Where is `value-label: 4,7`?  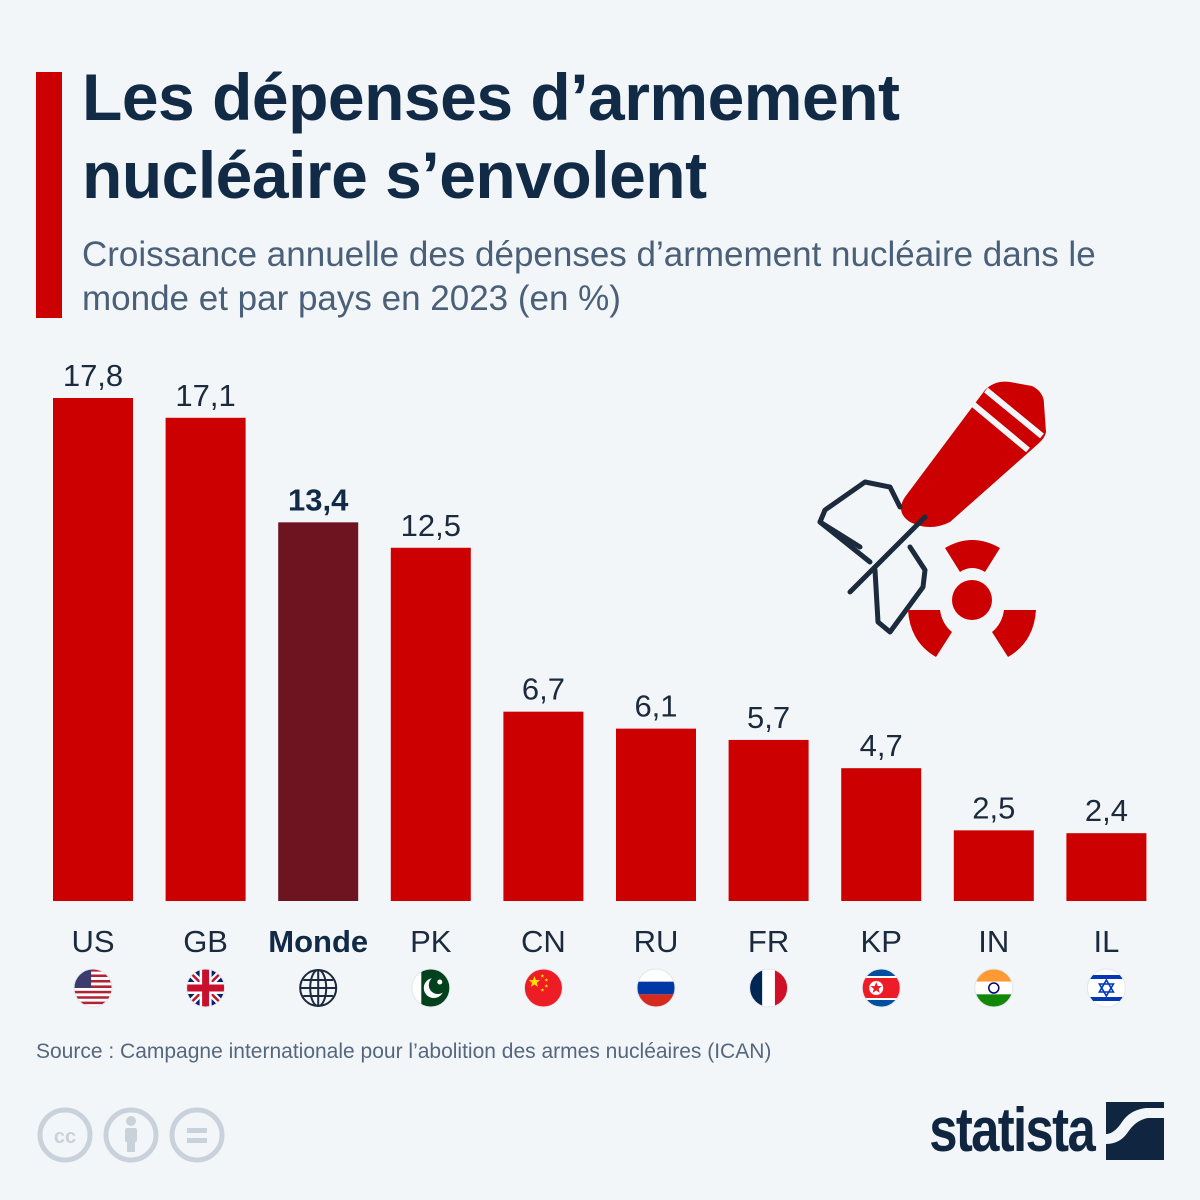
value-label: 4,7 is located at coordinates (881, 745).